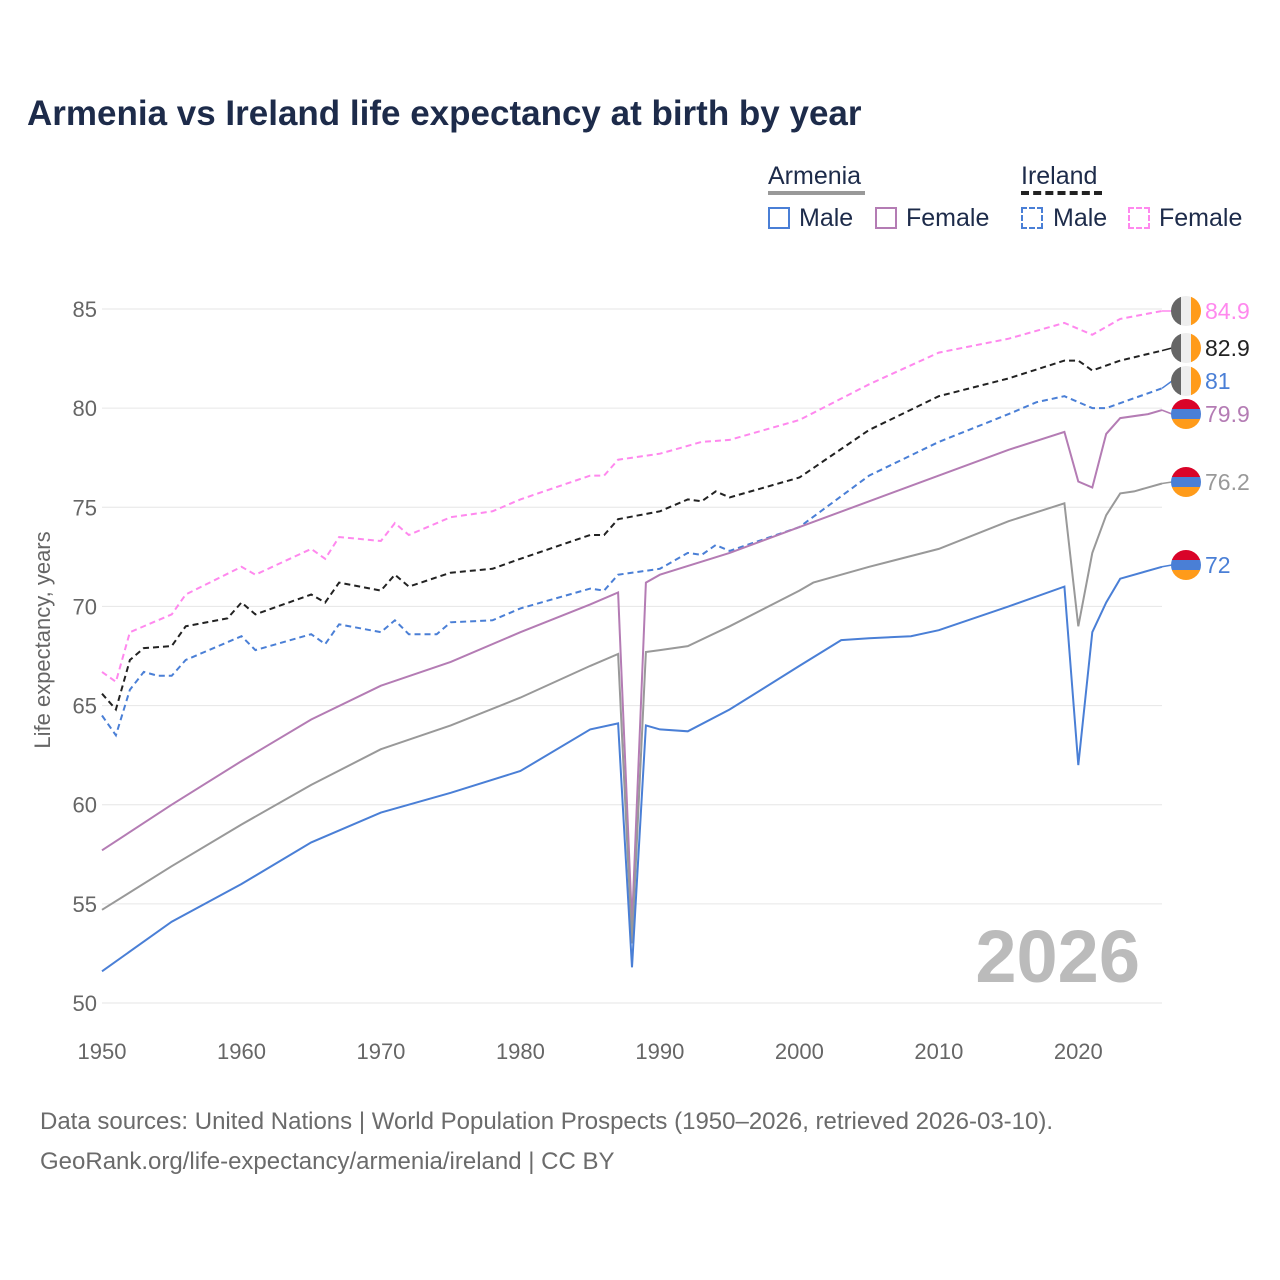  Describe the element at coordinates (1059, 176) in the screenshot. I see `legend-group-ireland: Ireland` at that location.